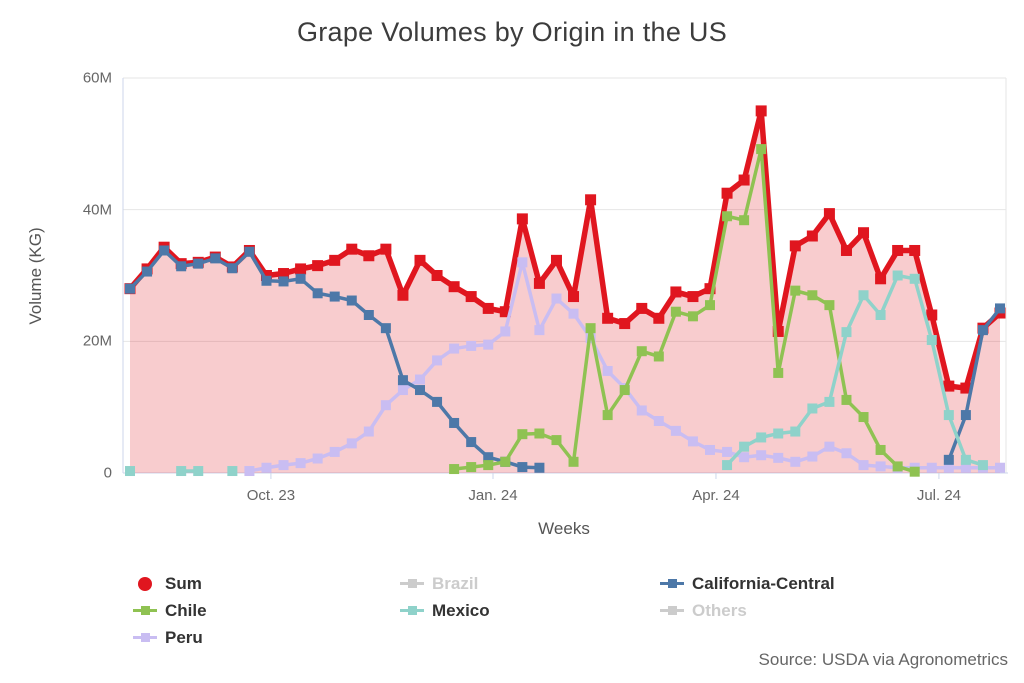 This screenshot has height=683, width=1024. What do you see at coordinates (97, 341) in the screenshot?
I see `y-tick-label: 20M` at bounding box center [97, 341].